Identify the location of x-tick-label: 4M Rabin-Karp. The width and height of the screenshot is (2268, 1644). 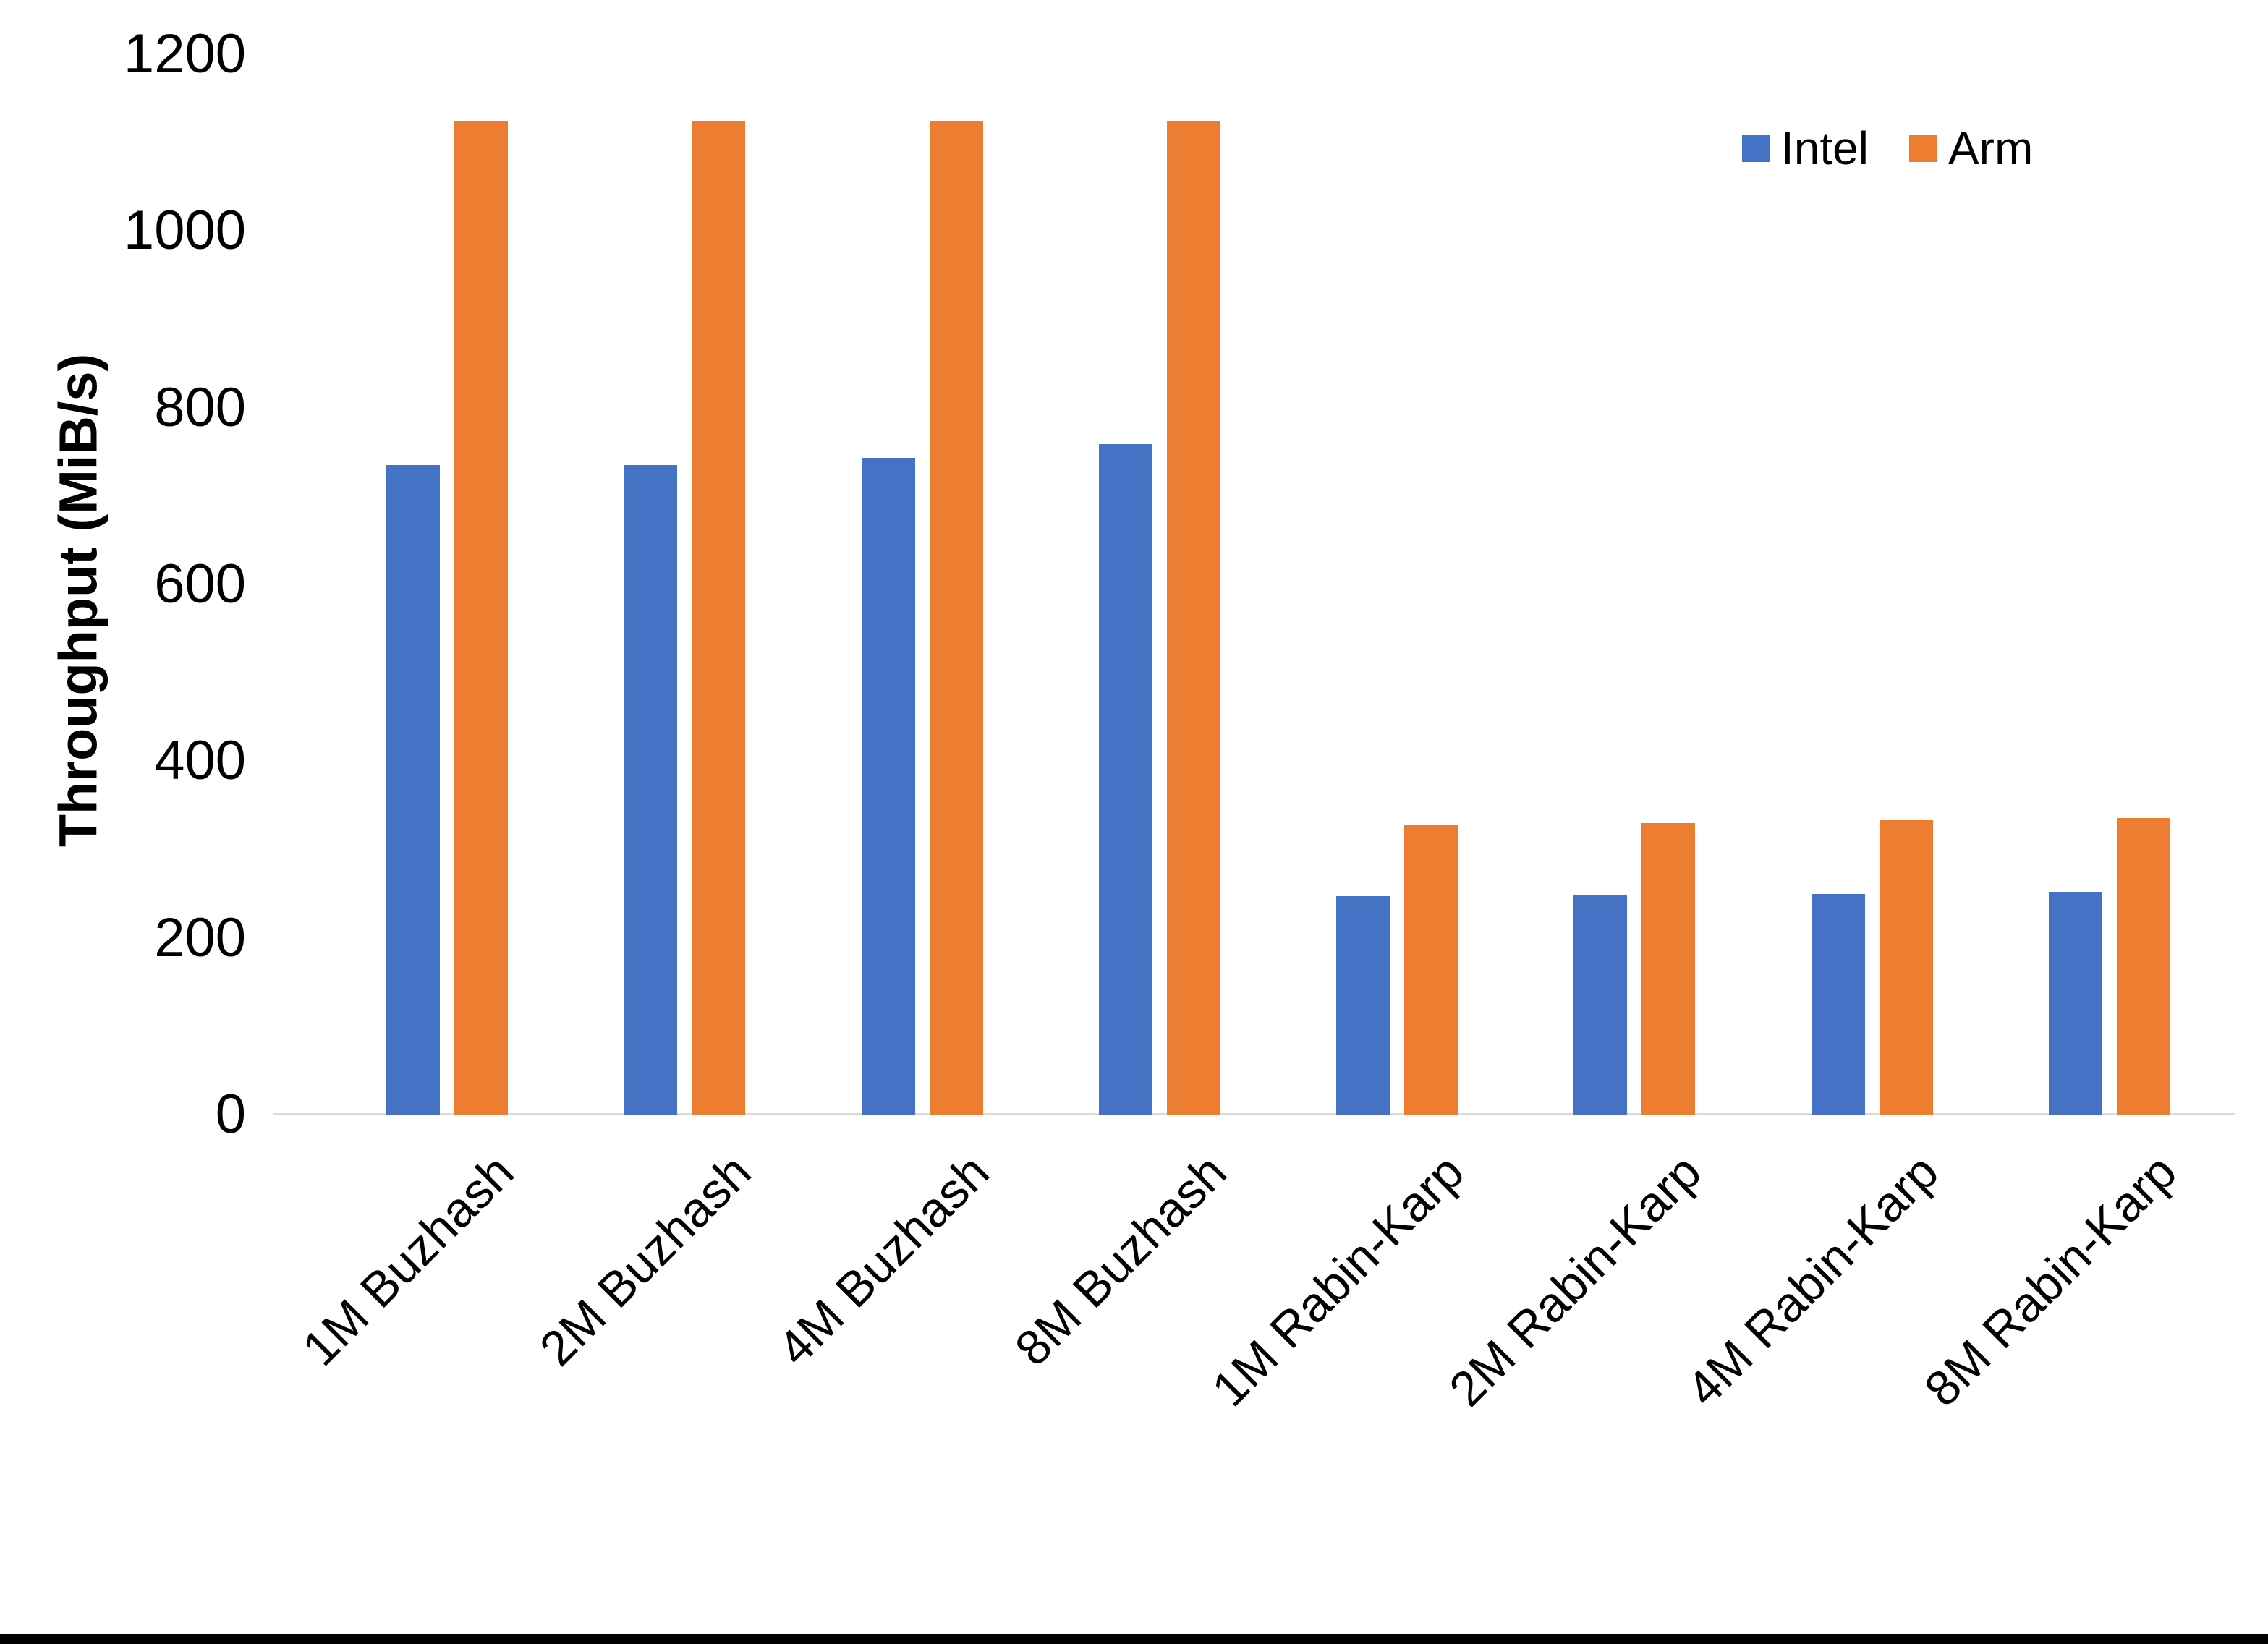
(1813, 1280).